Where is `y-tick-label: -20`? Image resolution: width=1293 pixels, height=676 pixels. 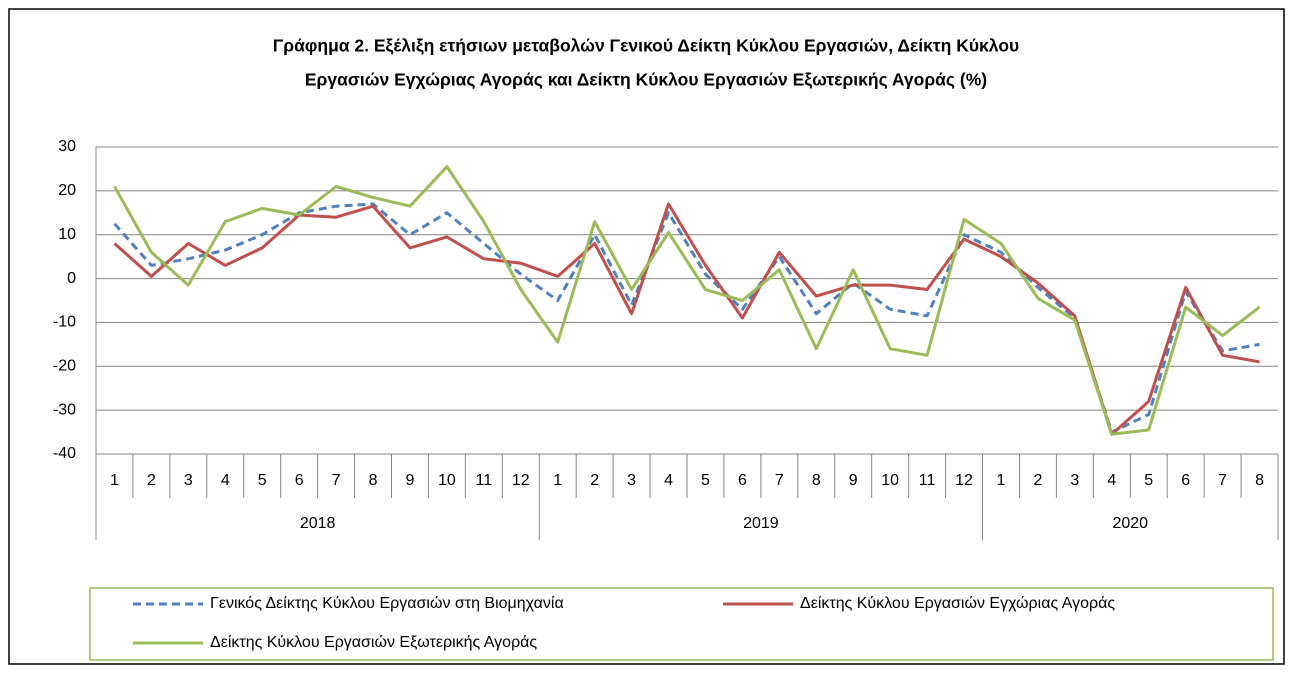
y-tick-label: -20 is located at coordinates (64, 366).